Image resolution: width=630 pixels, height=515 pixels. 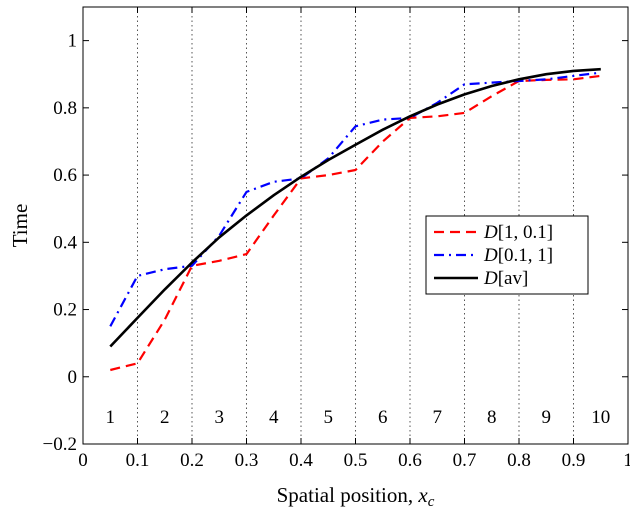 I want to click on region-label: 7, so click(x=438, y=417).